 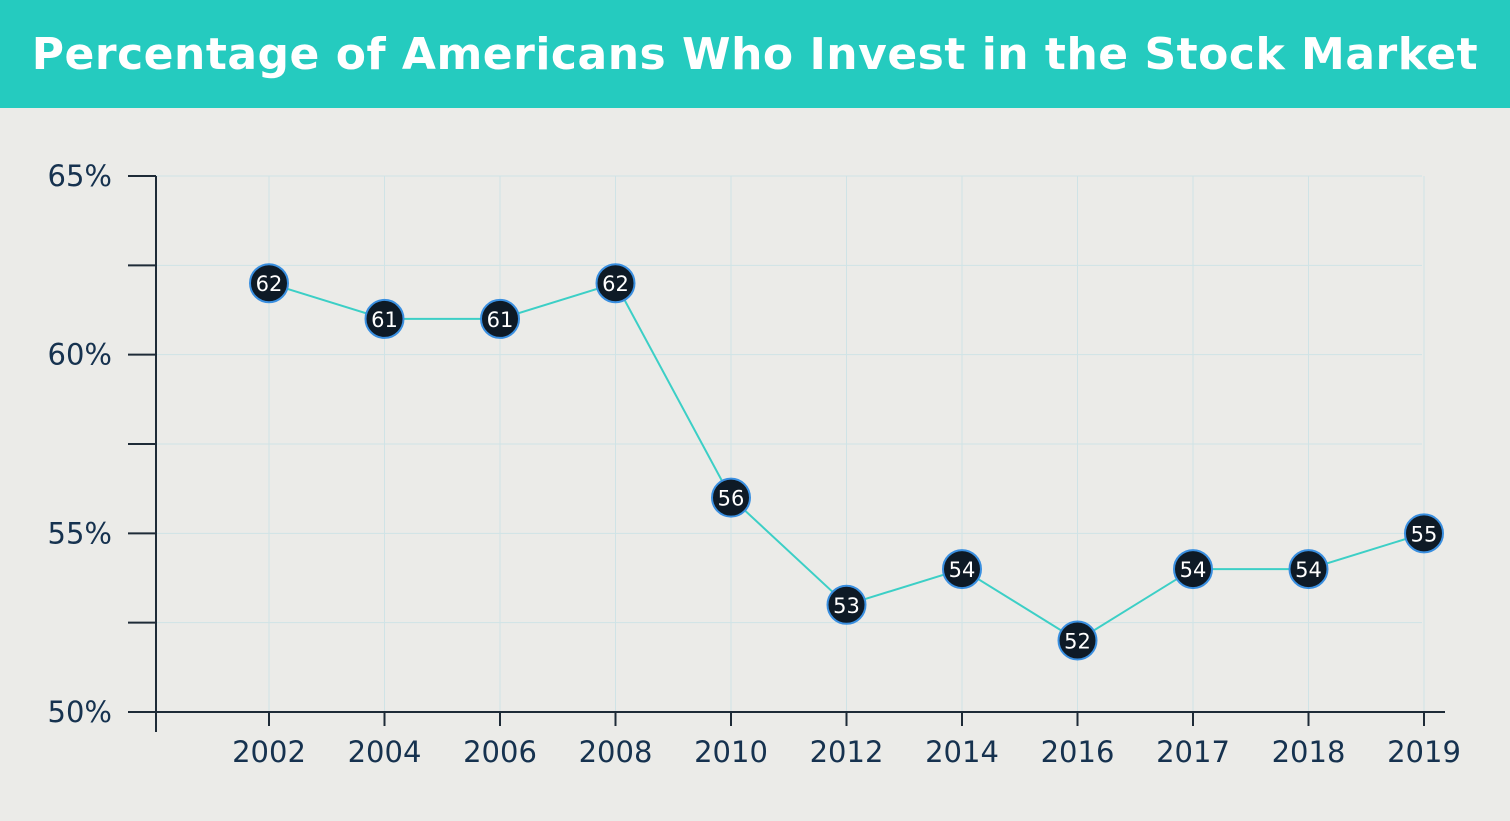 I want to click on data-point: 53, so click(x=846, y=604).